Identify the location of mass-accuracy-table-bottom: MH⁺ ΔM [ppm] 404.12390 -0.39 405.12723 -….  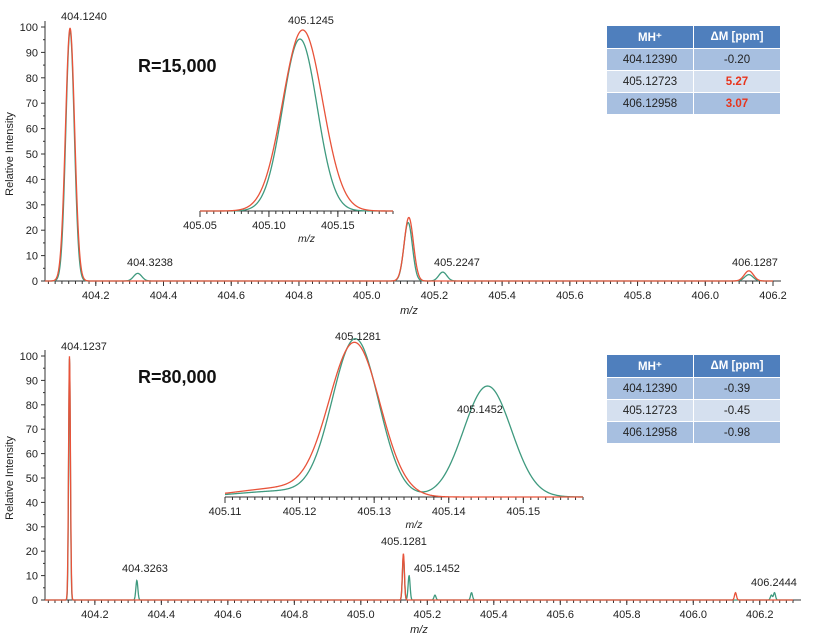
(693, 399).